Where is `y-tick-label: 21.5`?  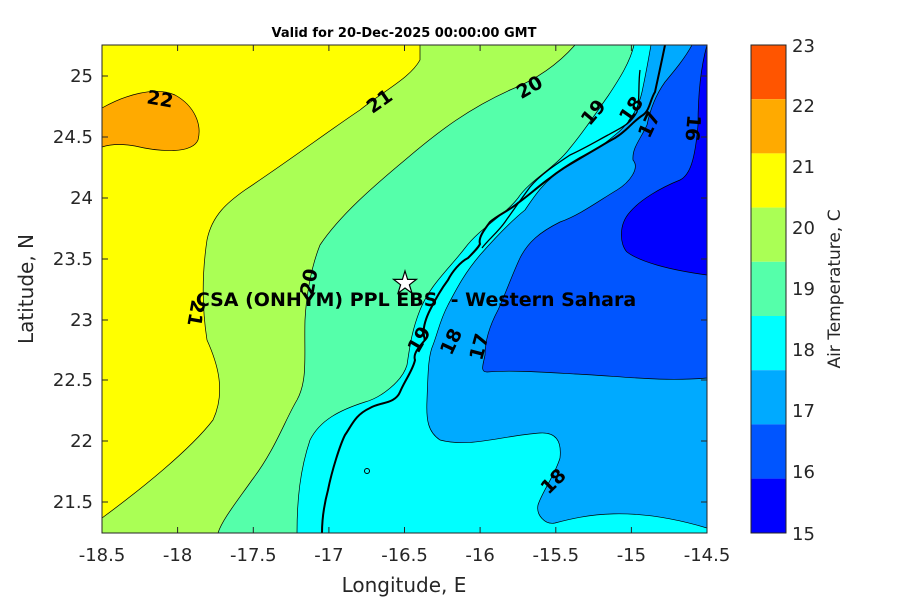
y-tick-label: 21.5 is located at coordinates (73, 502).